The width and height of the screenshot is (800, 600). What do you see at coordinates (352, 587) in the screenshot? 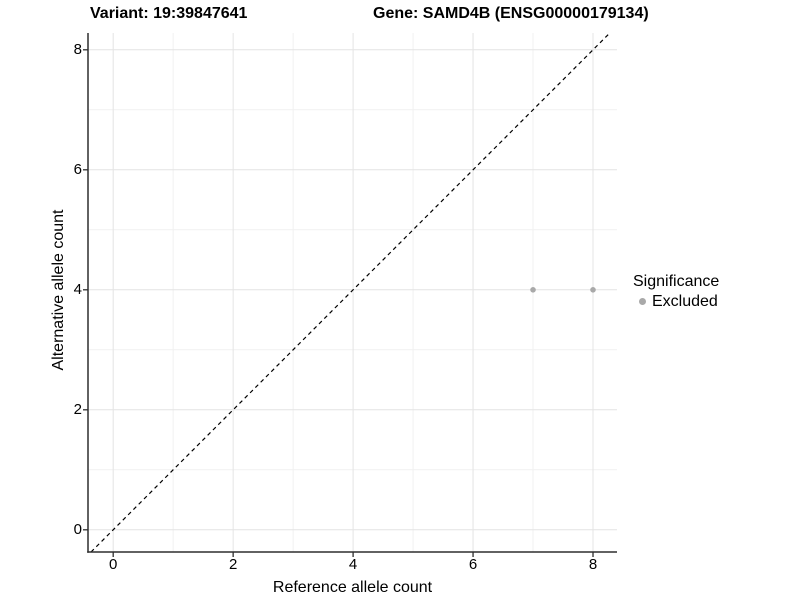
I see `x-axis-title: Reference allele count` at bounding box center [352, 587].